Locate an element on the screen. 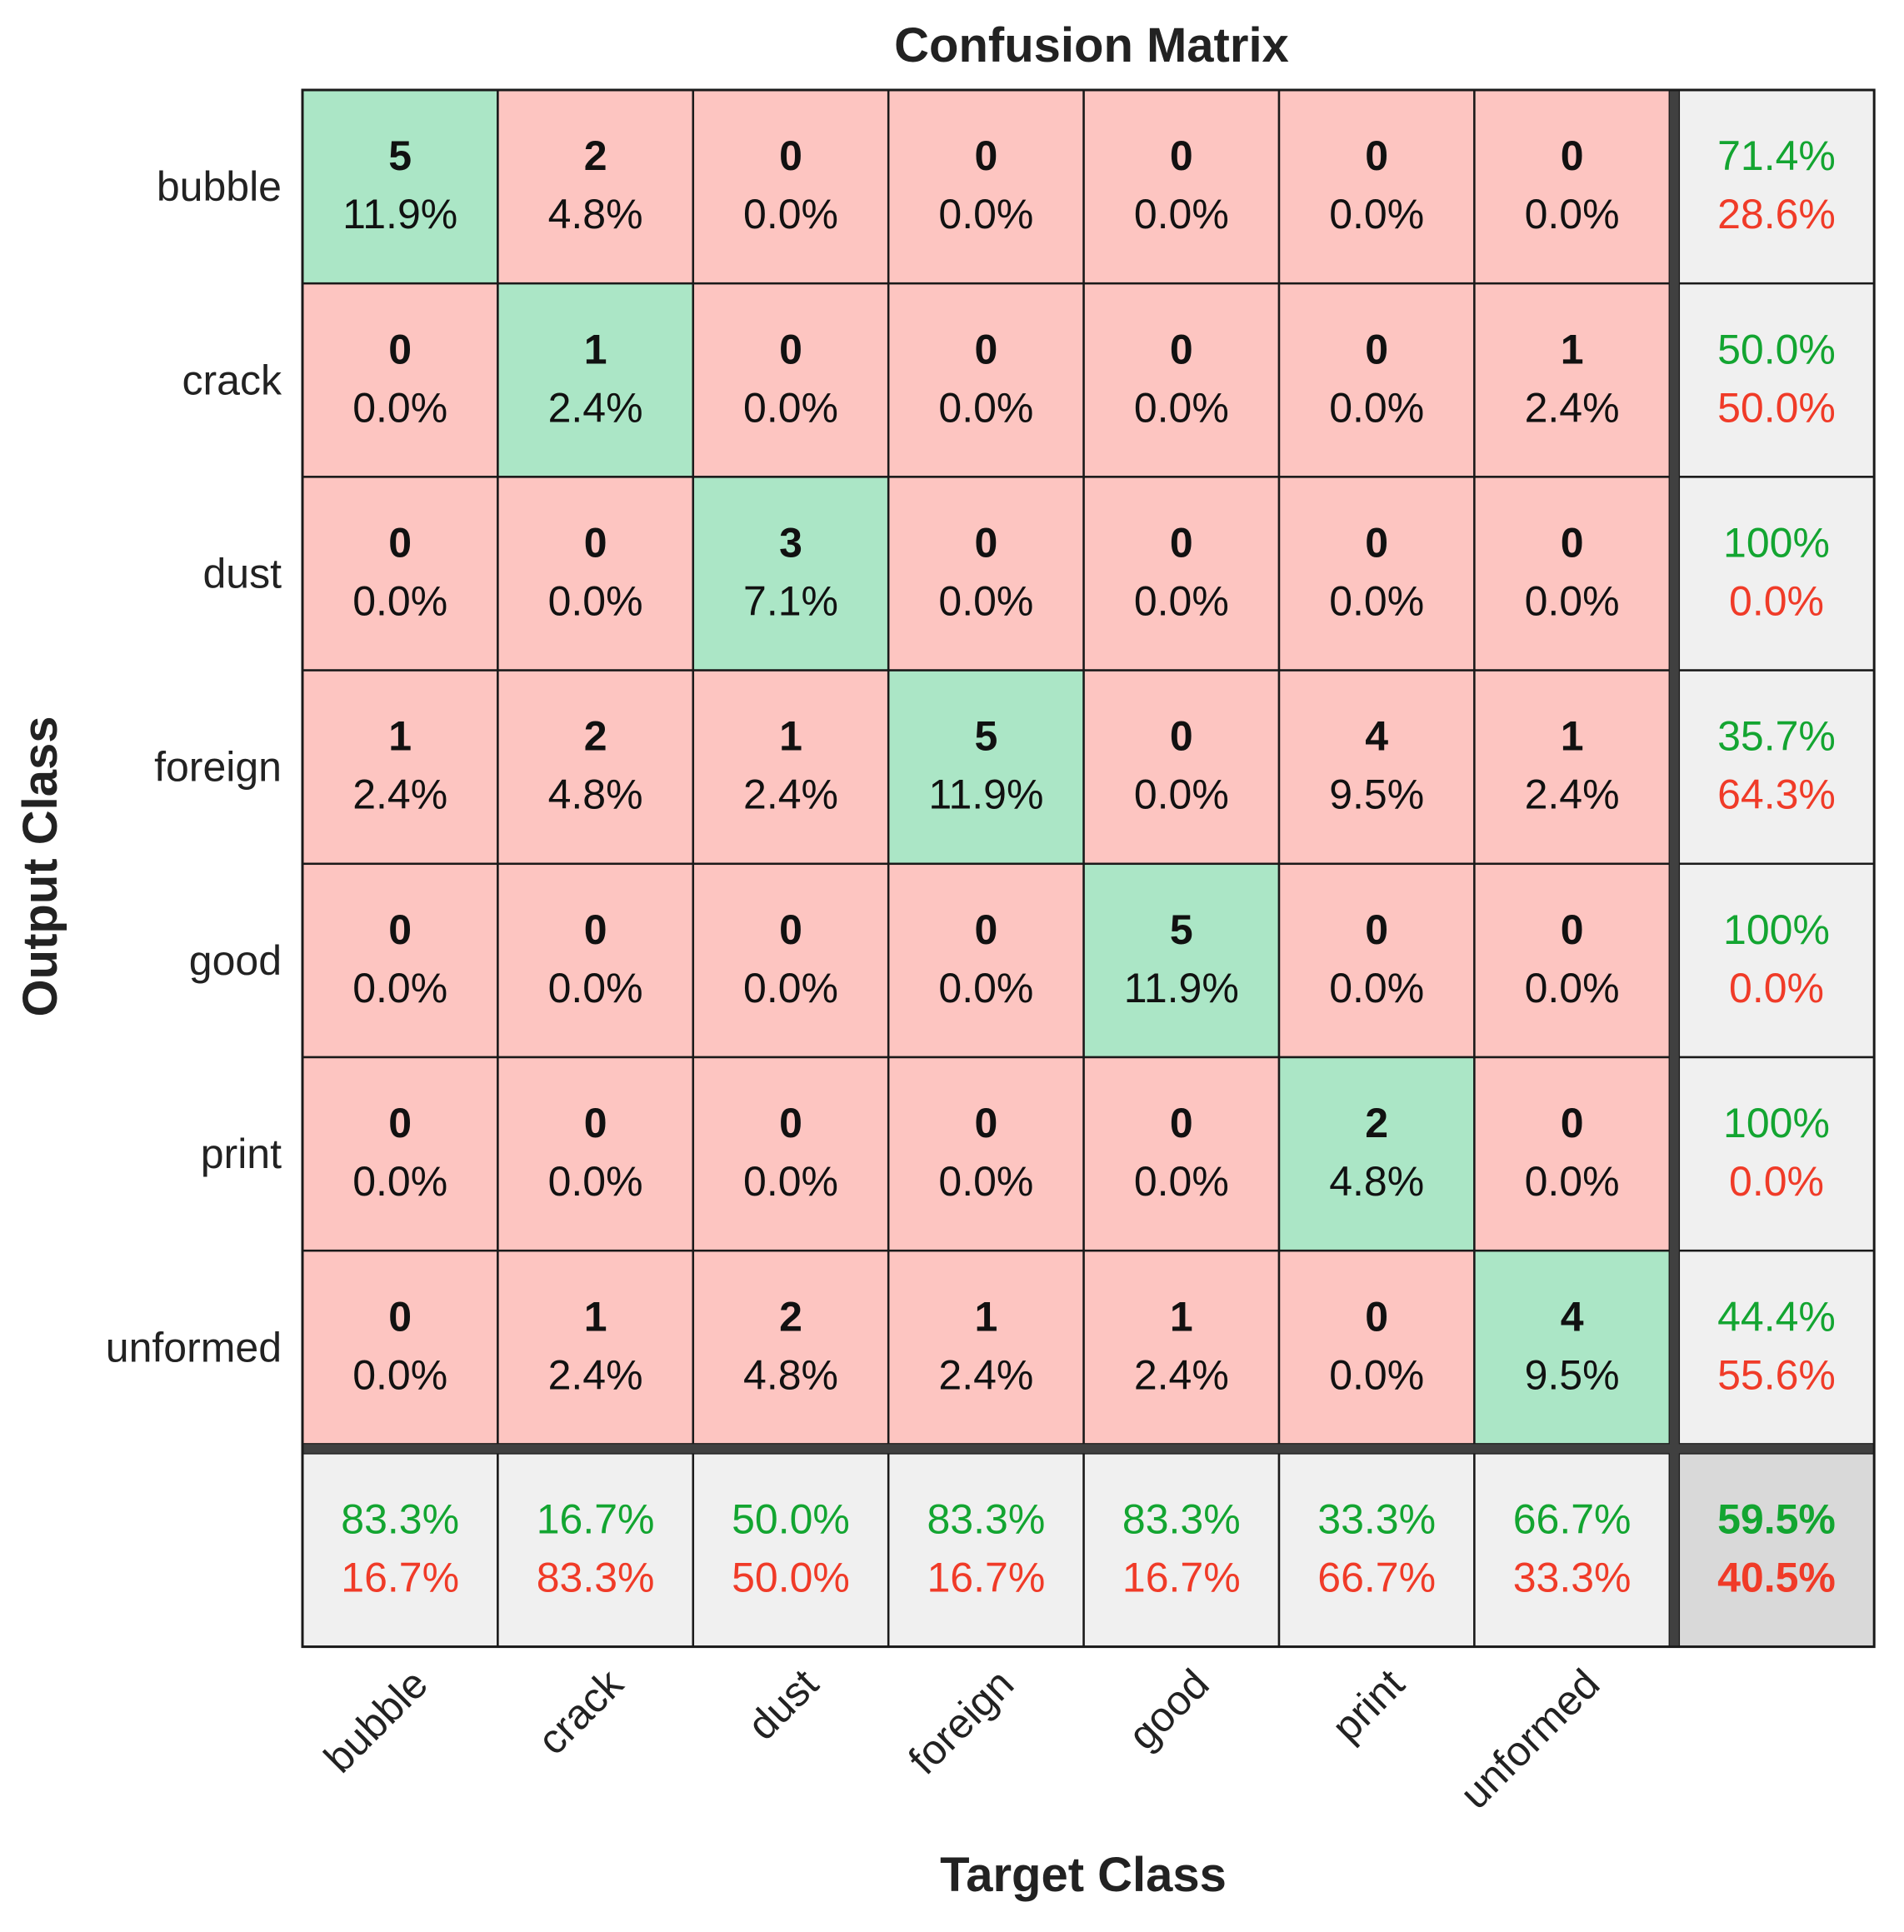 This screenshot has height=1932, width=1904. row-summary-cell-line1: 71.4% is located at coordinates (1776, 155).